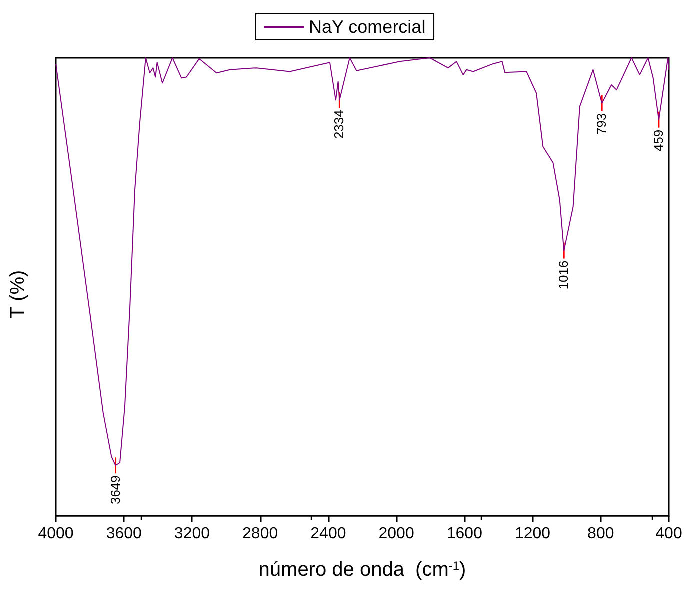  I want to click on legend-label: NaY comercial, so click(367, 27).